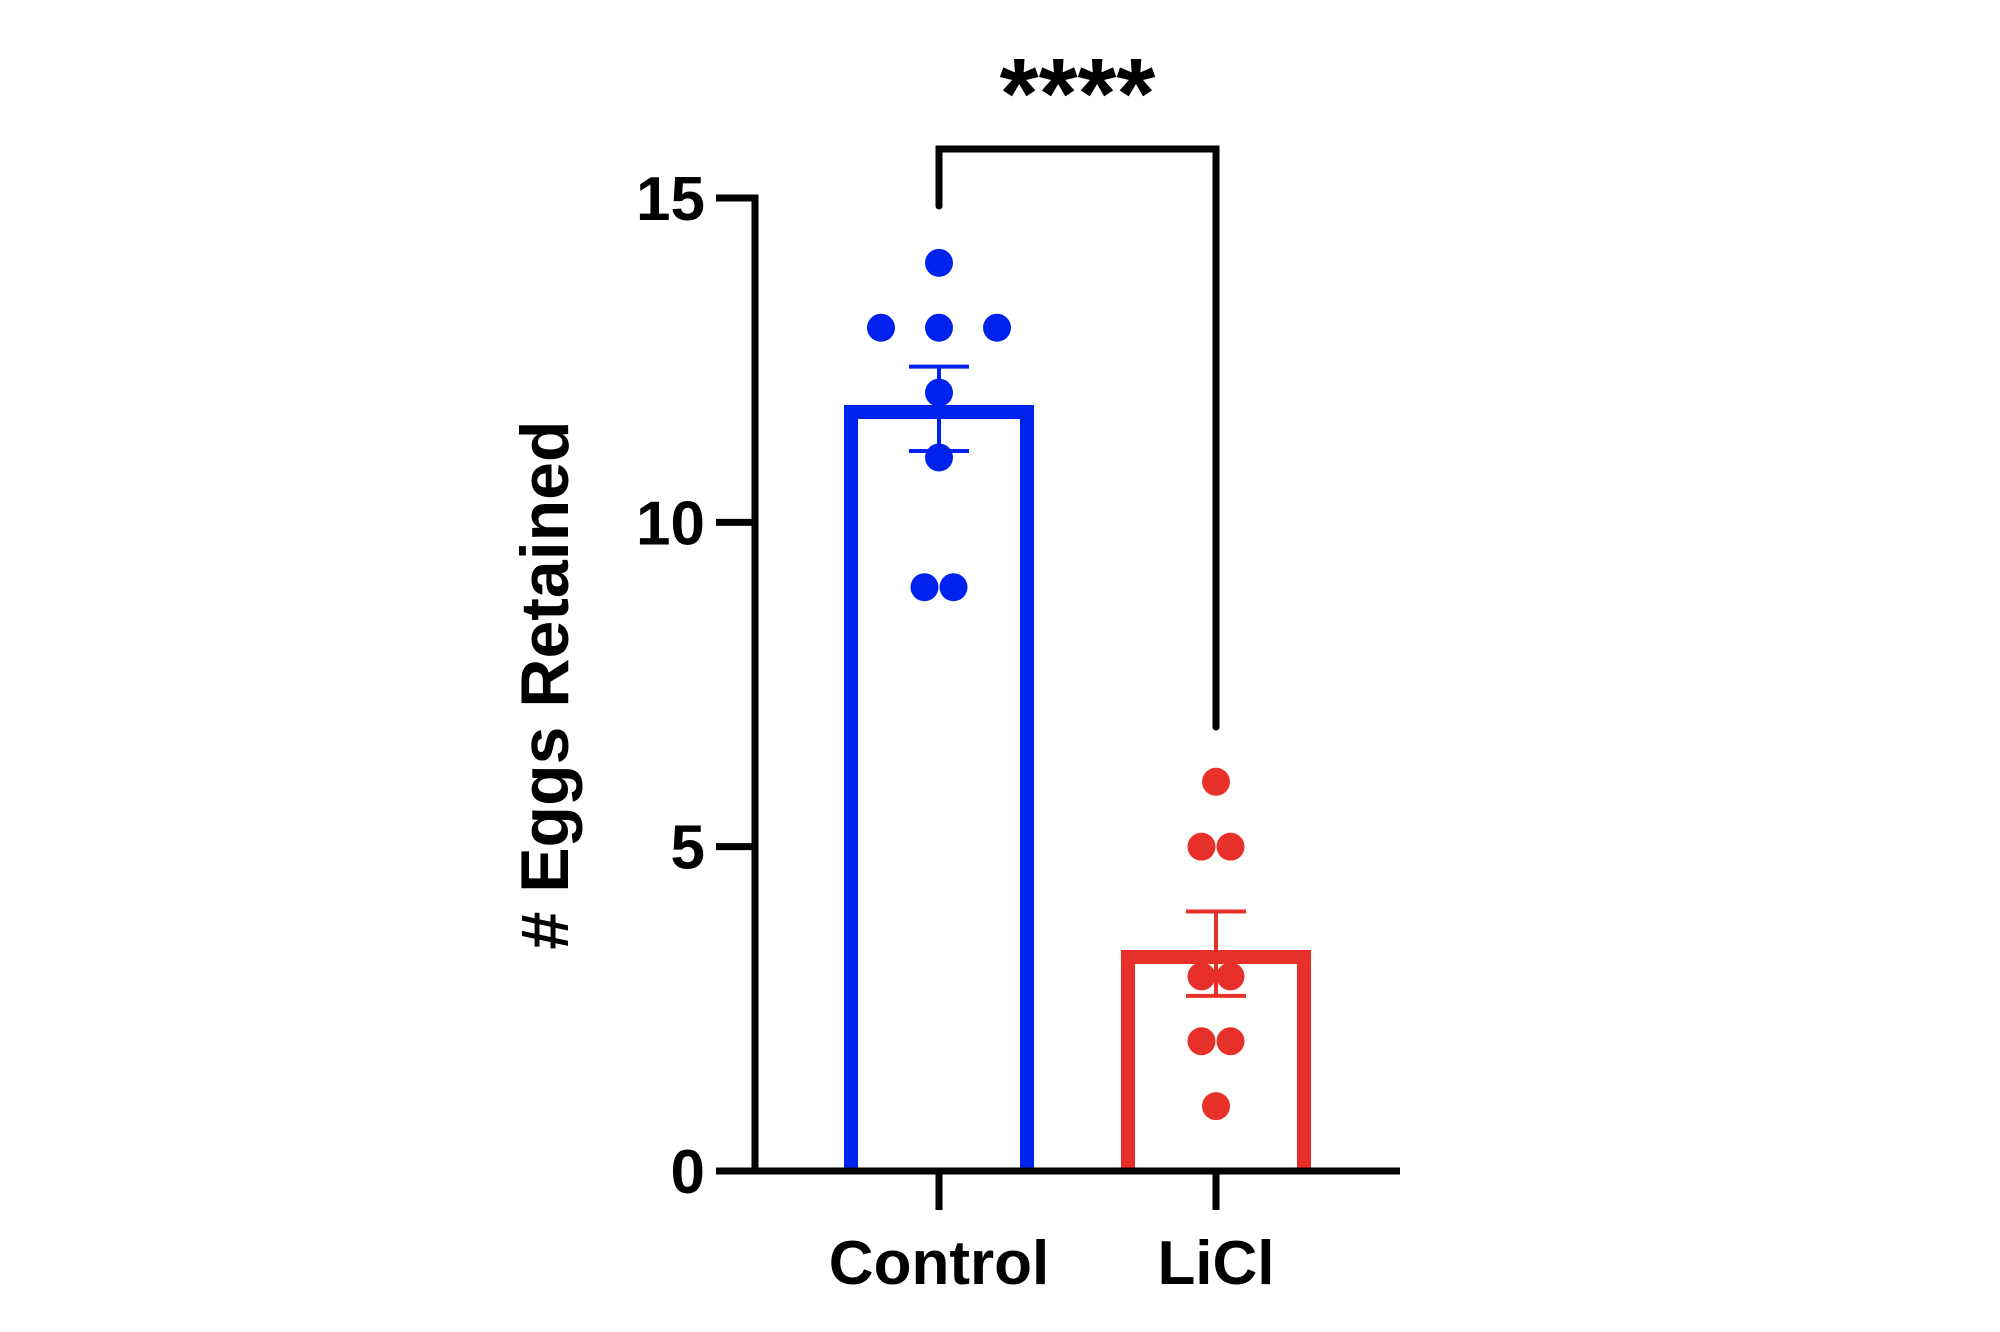 The image size is (2000, 1332). I want to click on points-layer, so click(1056, 684).